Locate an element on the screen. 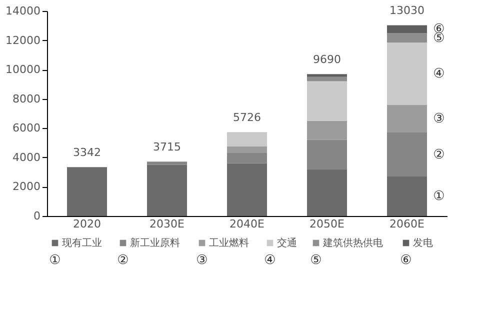 The image size is (500, 317). legend-label: 交通 is located at coordinates (287, 243).